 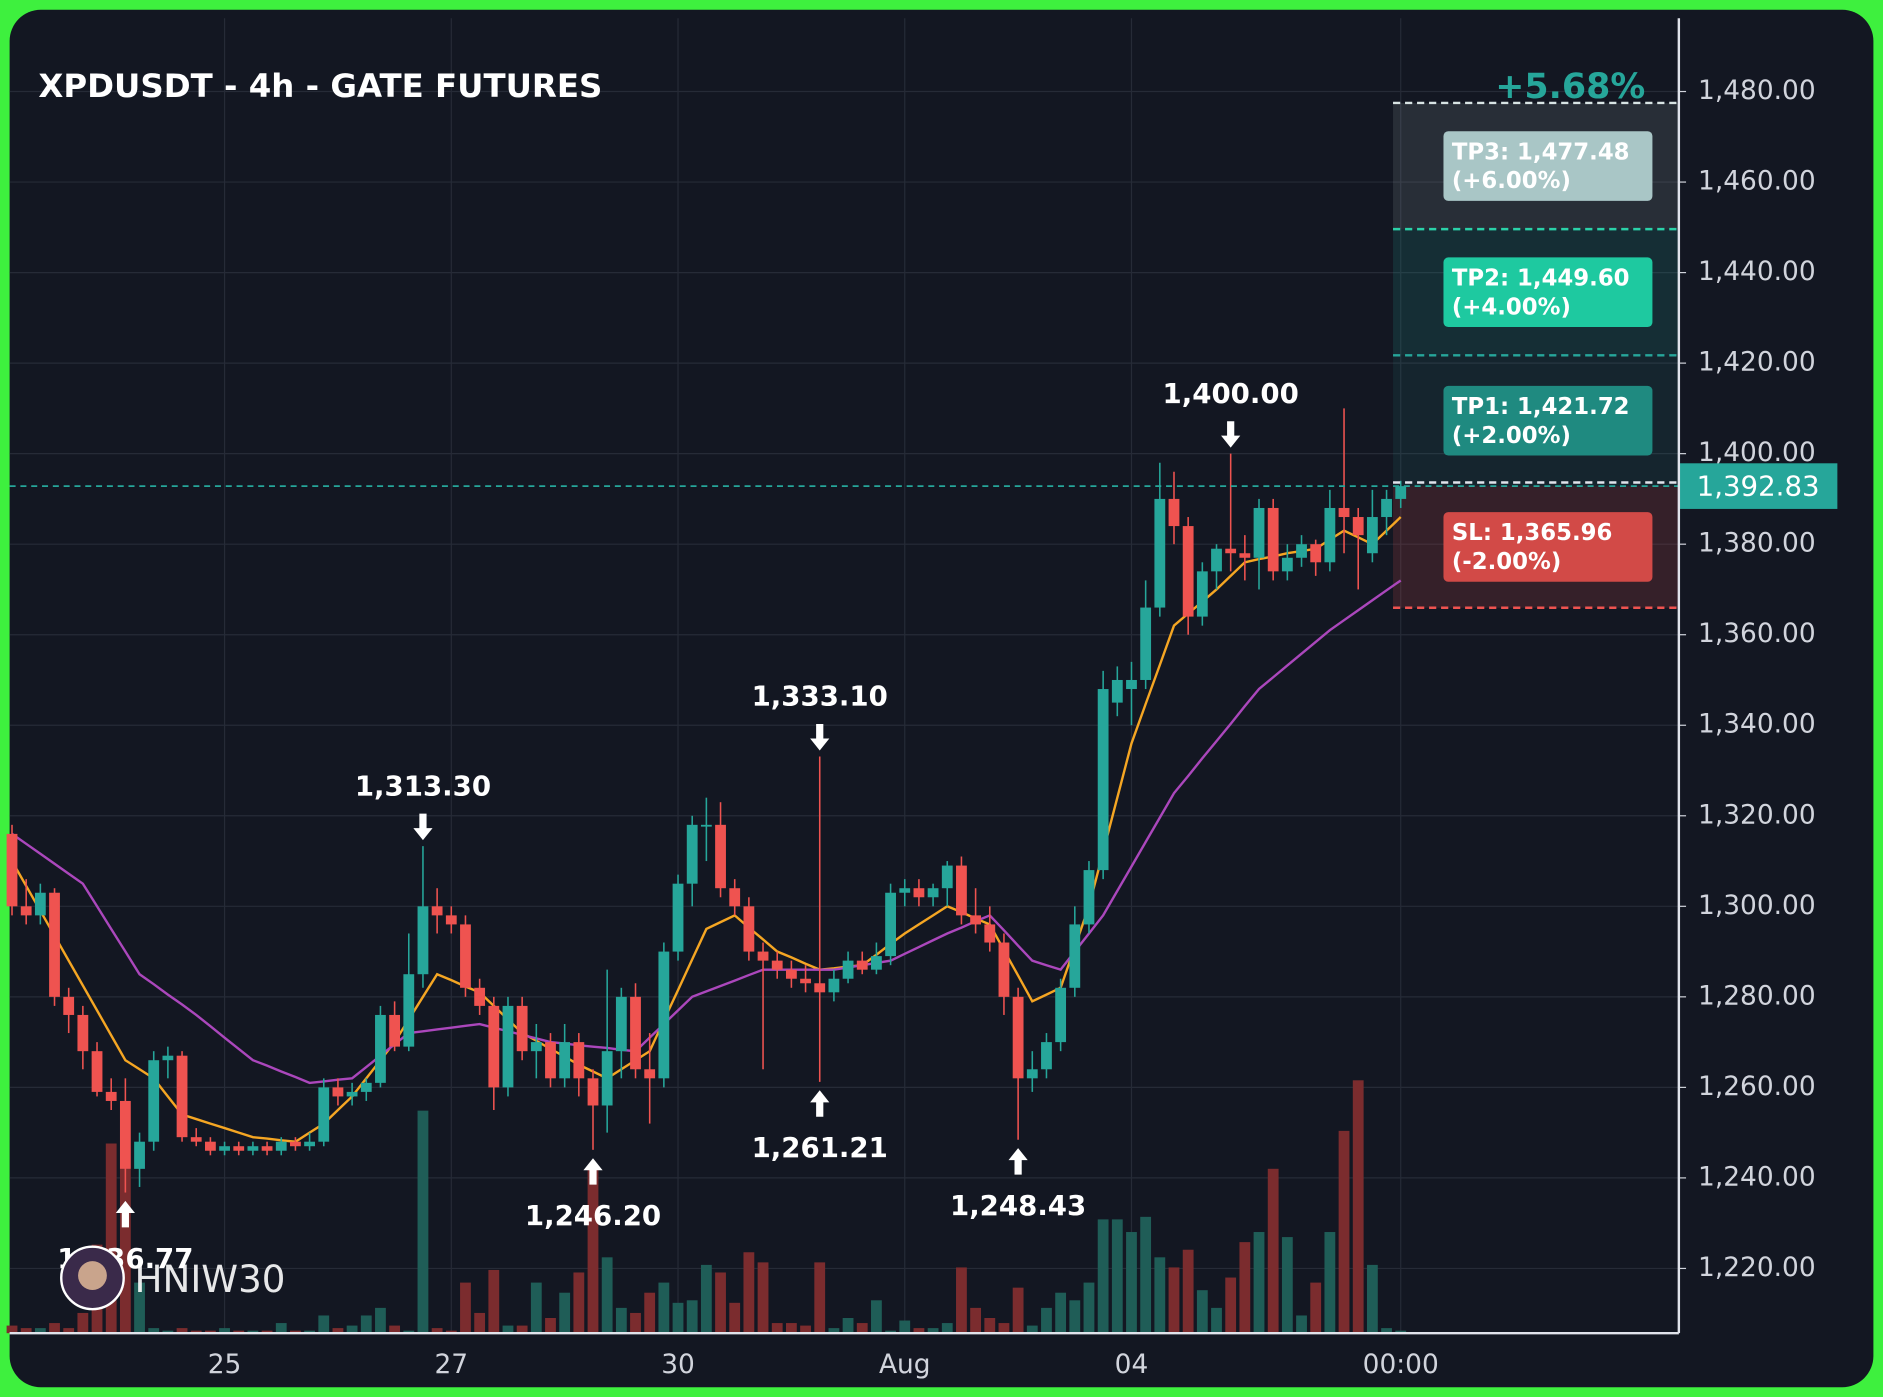 What do you see at coordinates (1532, 533) in the screenshot?
I see `level-label: SL: 1,365.96` at bounding box center [1532, 533].